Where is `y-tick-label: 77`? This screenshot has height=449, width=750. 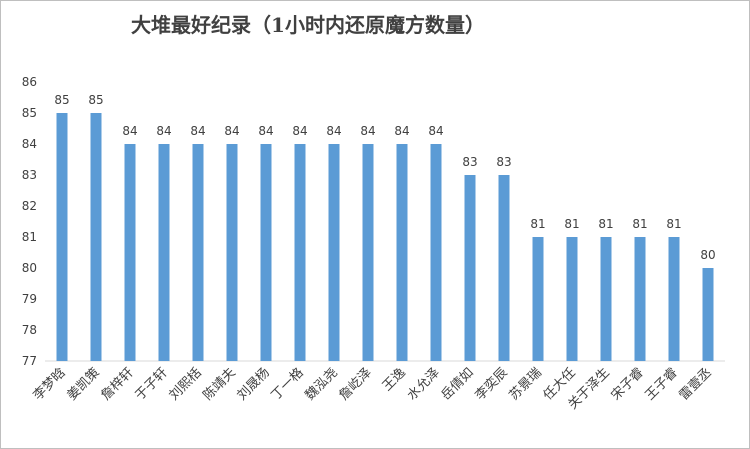 y-tick-label: 77 is located at coordinates (29, 361).